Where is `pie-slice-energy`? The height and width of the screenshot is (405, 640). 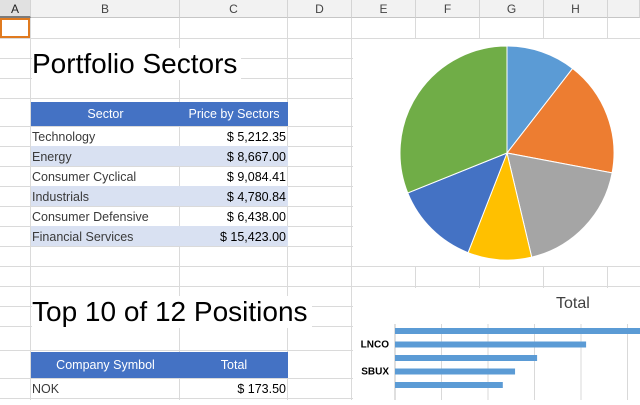
pie-slice-energy is located at coordinates (560, 120).